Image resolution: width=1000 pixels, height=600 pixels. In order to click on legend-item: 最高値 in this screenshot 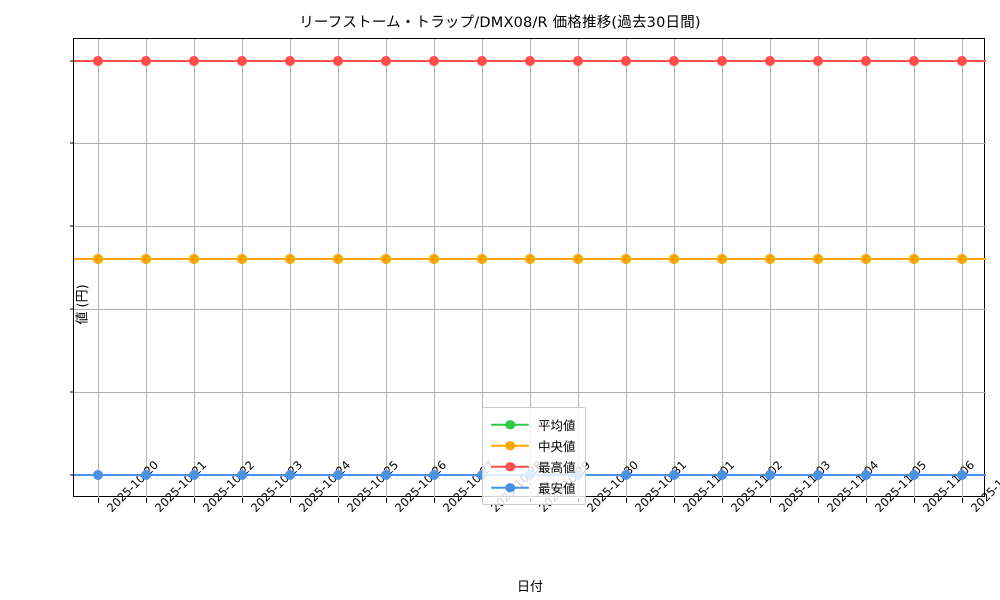, I will do `click(533, 466)`.